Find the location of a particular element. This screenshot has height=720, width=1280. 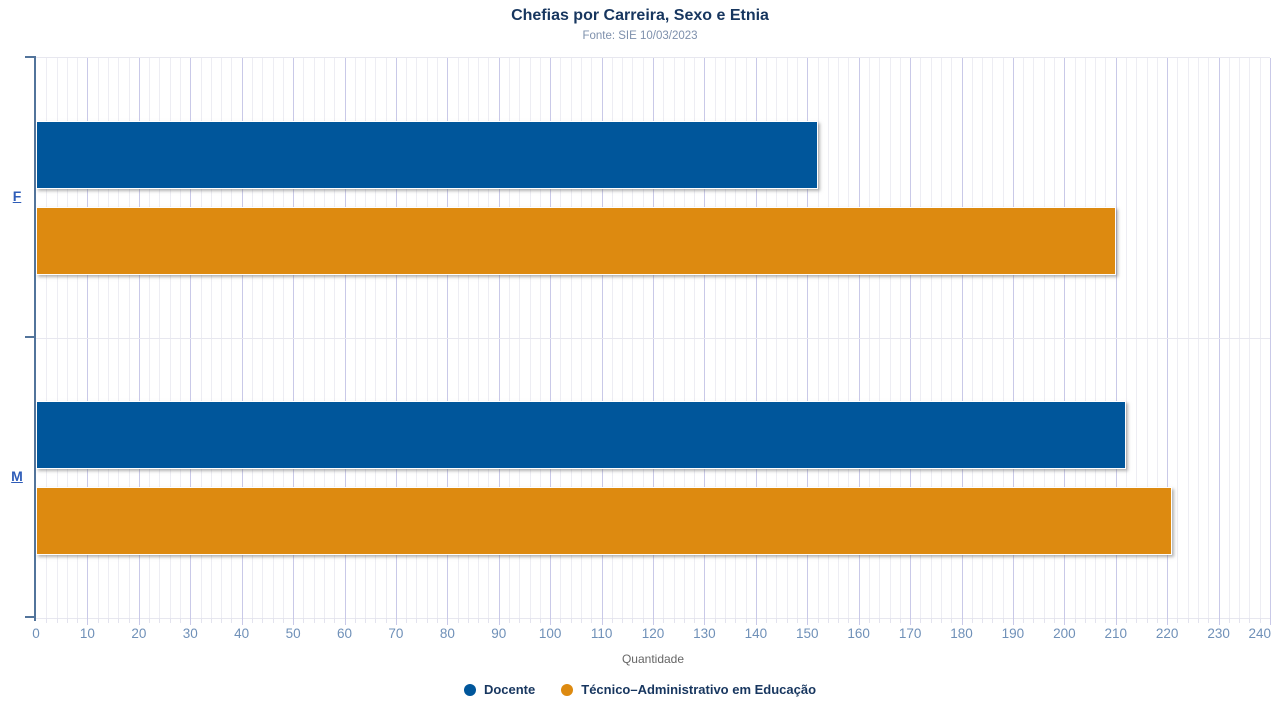

legend-label: Técnico–Administrativo em Educação is located at coordinates (699, 689).